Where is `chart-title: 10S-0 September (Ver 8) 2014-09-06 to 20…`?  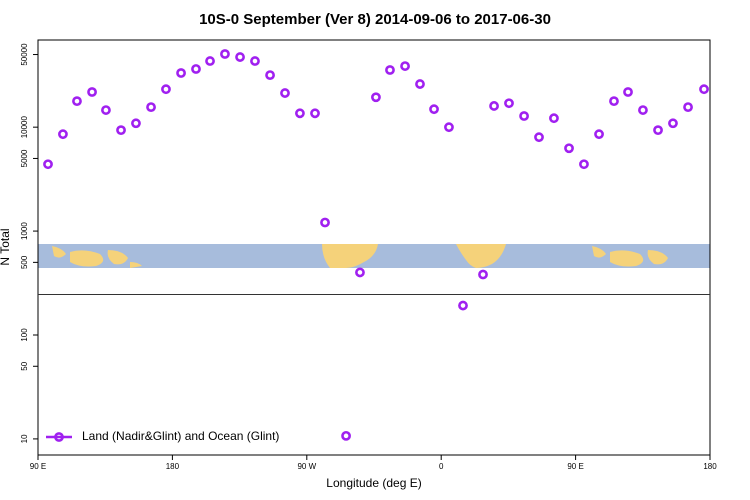 chart-title: 10S-0 September (Ver 8) 2014-09-06 to 20… is located at coordinates (375, 19).